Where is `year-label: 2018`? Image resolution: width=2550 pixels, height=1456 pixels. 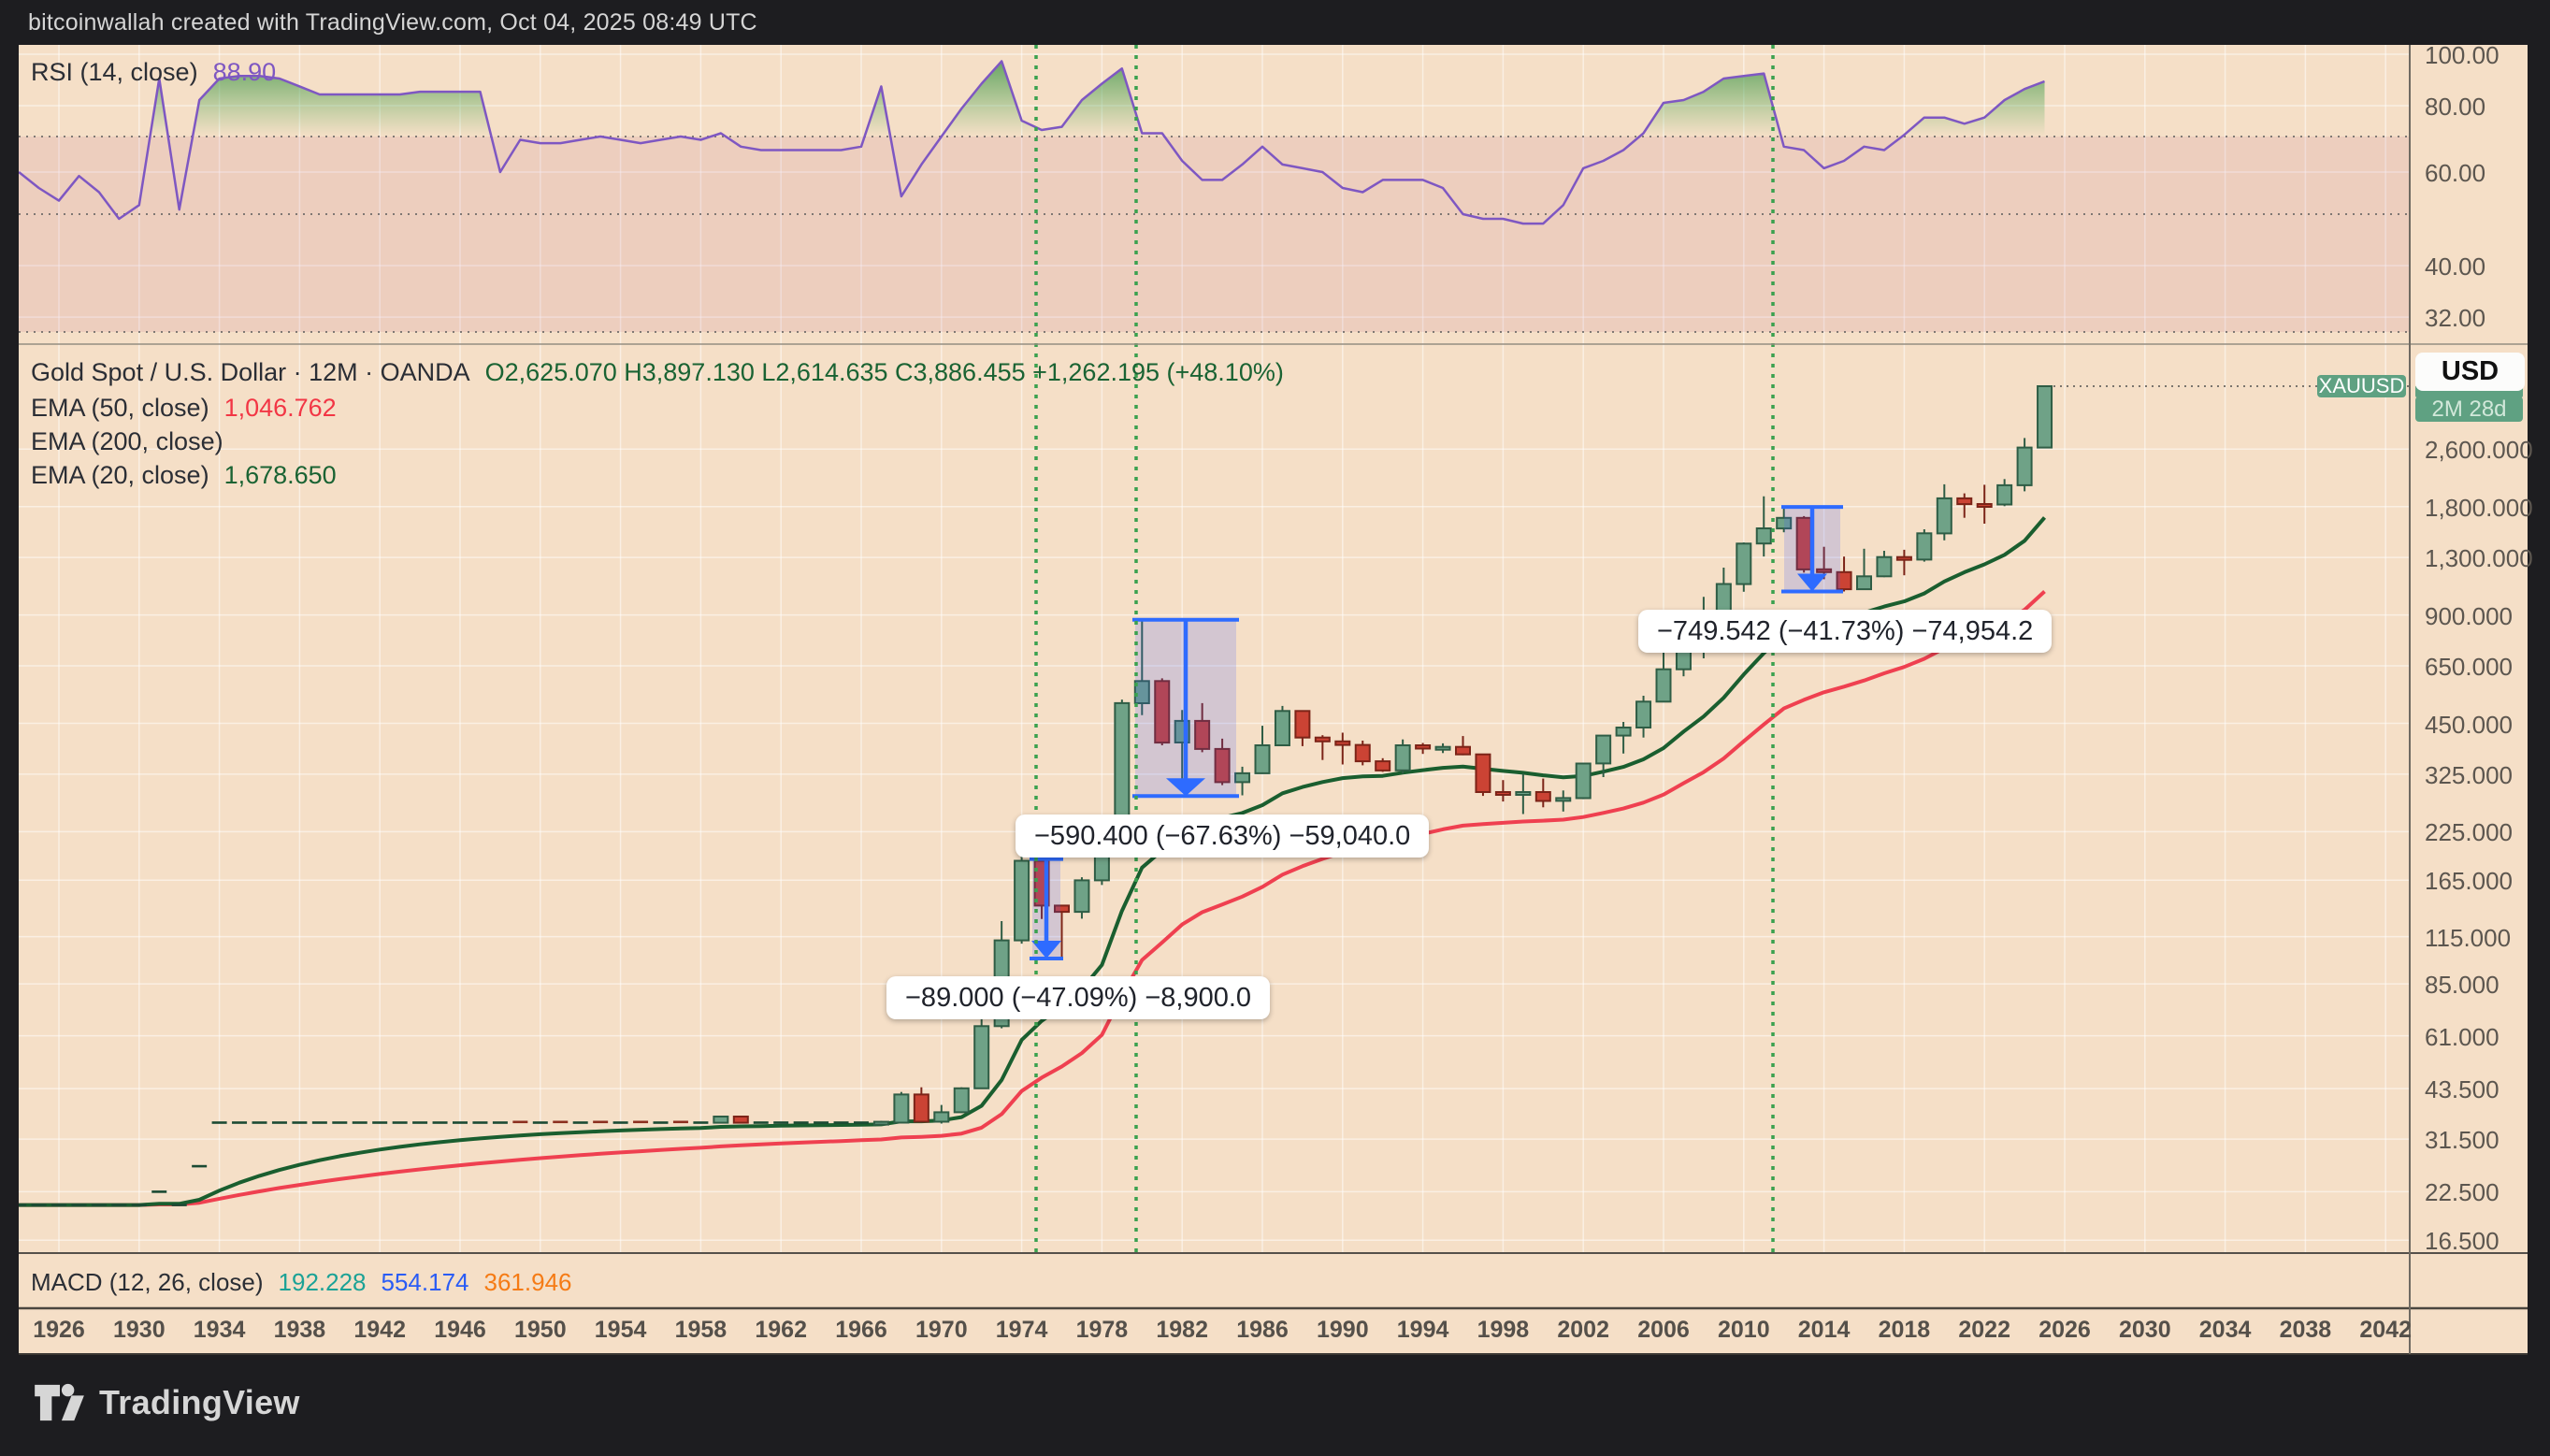 year-label: 2018 is located at coordinates (1904, 1330).